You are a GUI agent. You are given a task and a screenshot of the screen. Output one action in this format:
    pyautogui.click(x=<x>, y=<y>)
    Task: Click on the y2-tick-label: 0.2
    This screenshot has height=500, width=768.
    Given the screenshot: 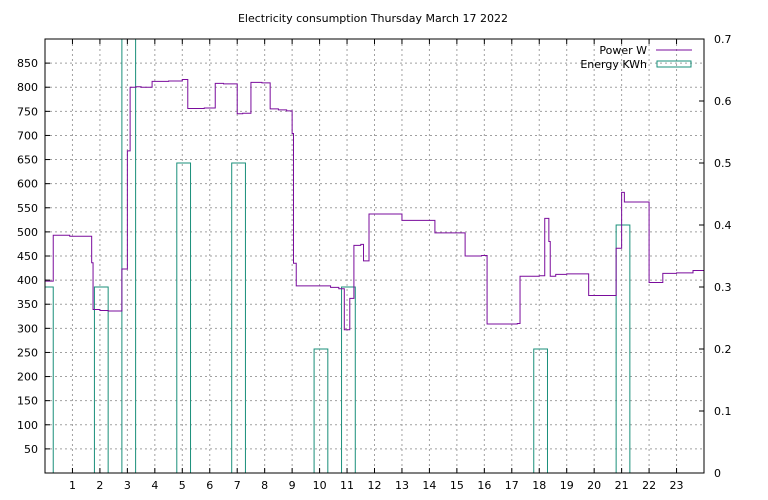 What is the action you would take?
    pyautogui.click(x=723, y=349)
    